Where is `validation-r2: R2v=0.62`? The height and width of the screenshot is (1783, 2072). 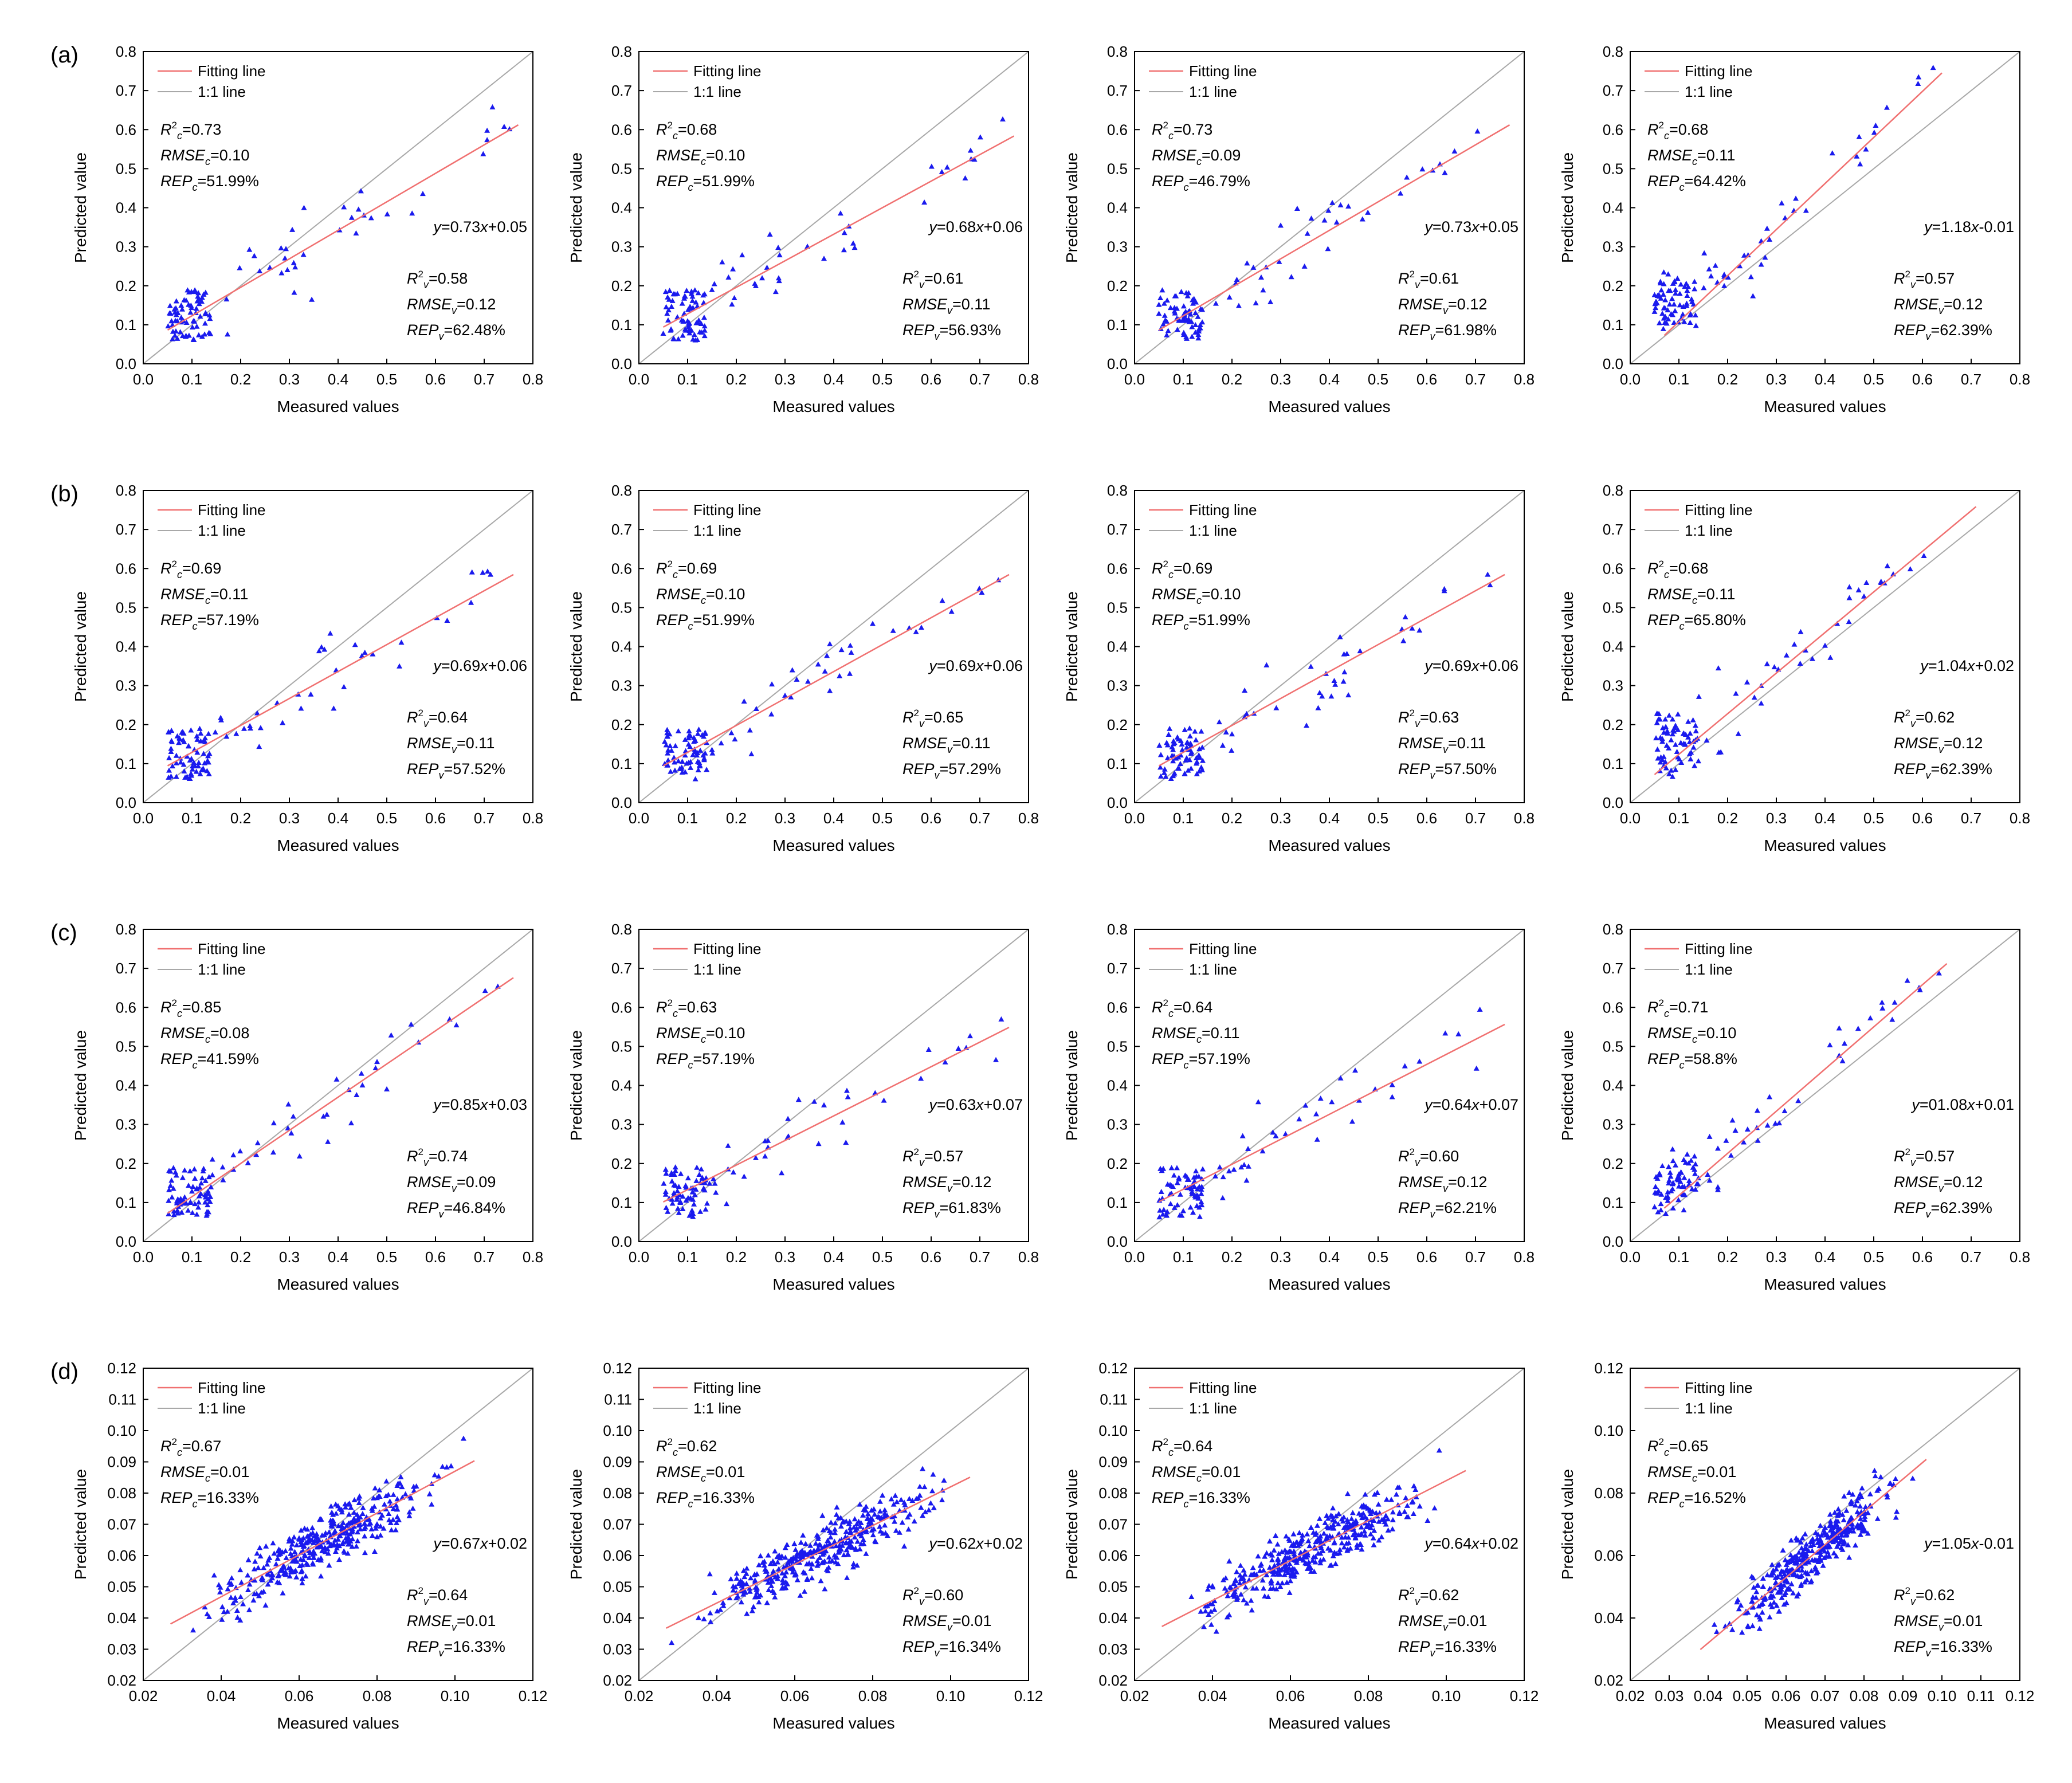 validation-r2: R2v=0.62 is located at coordinates (1924, 1596).